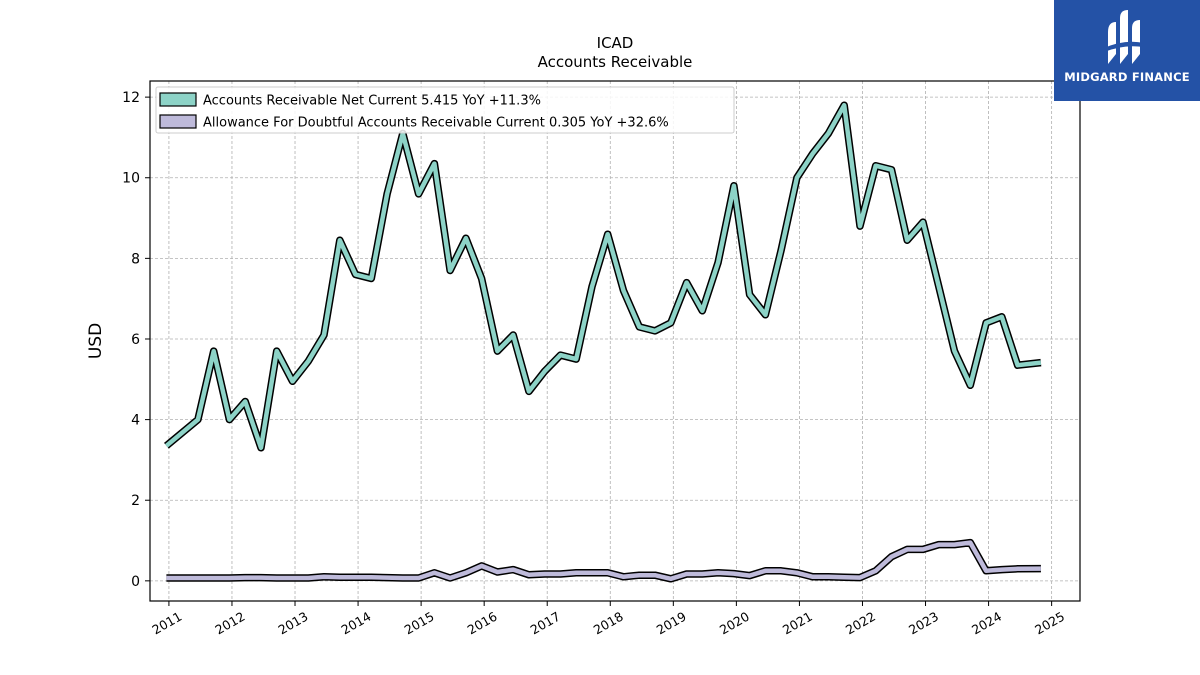  I want to click on x-tick-label: 2016, so click(482, 623).